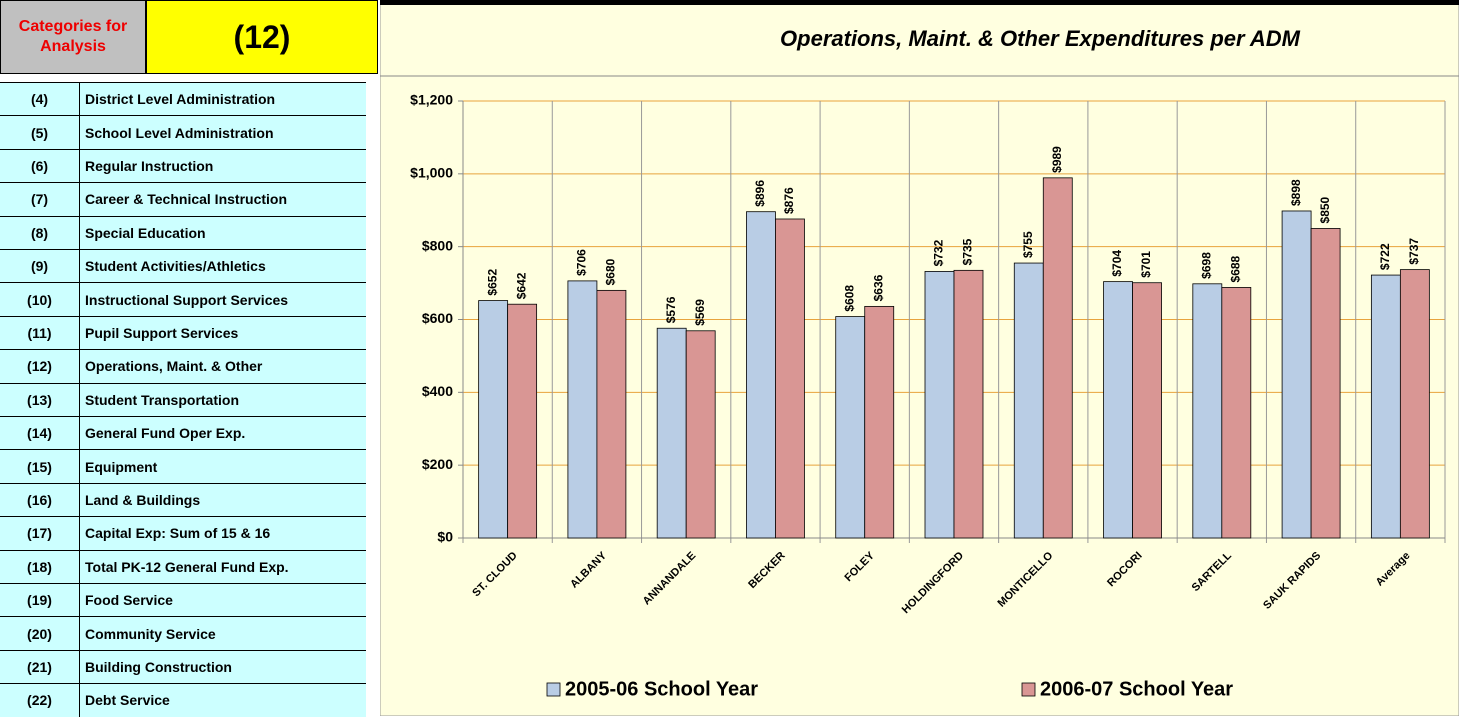  I want to click on y-tick-label: $200, so click(437, 464).